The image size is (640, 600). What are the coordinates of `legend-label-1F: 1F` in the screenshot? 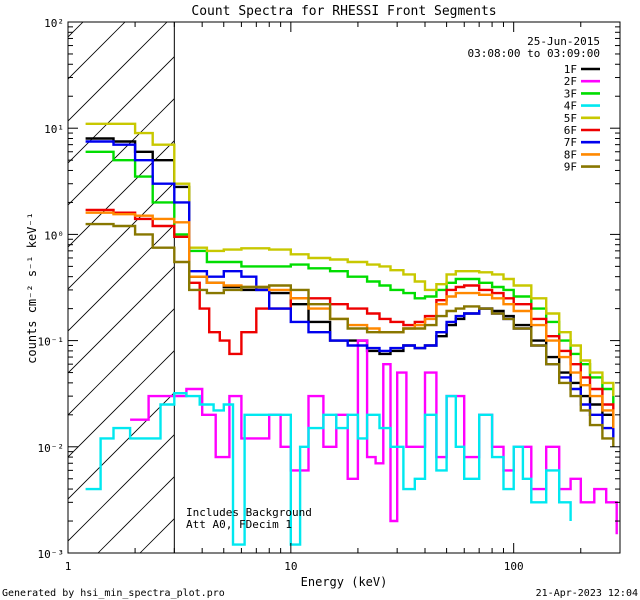 It's located at (570, 69).